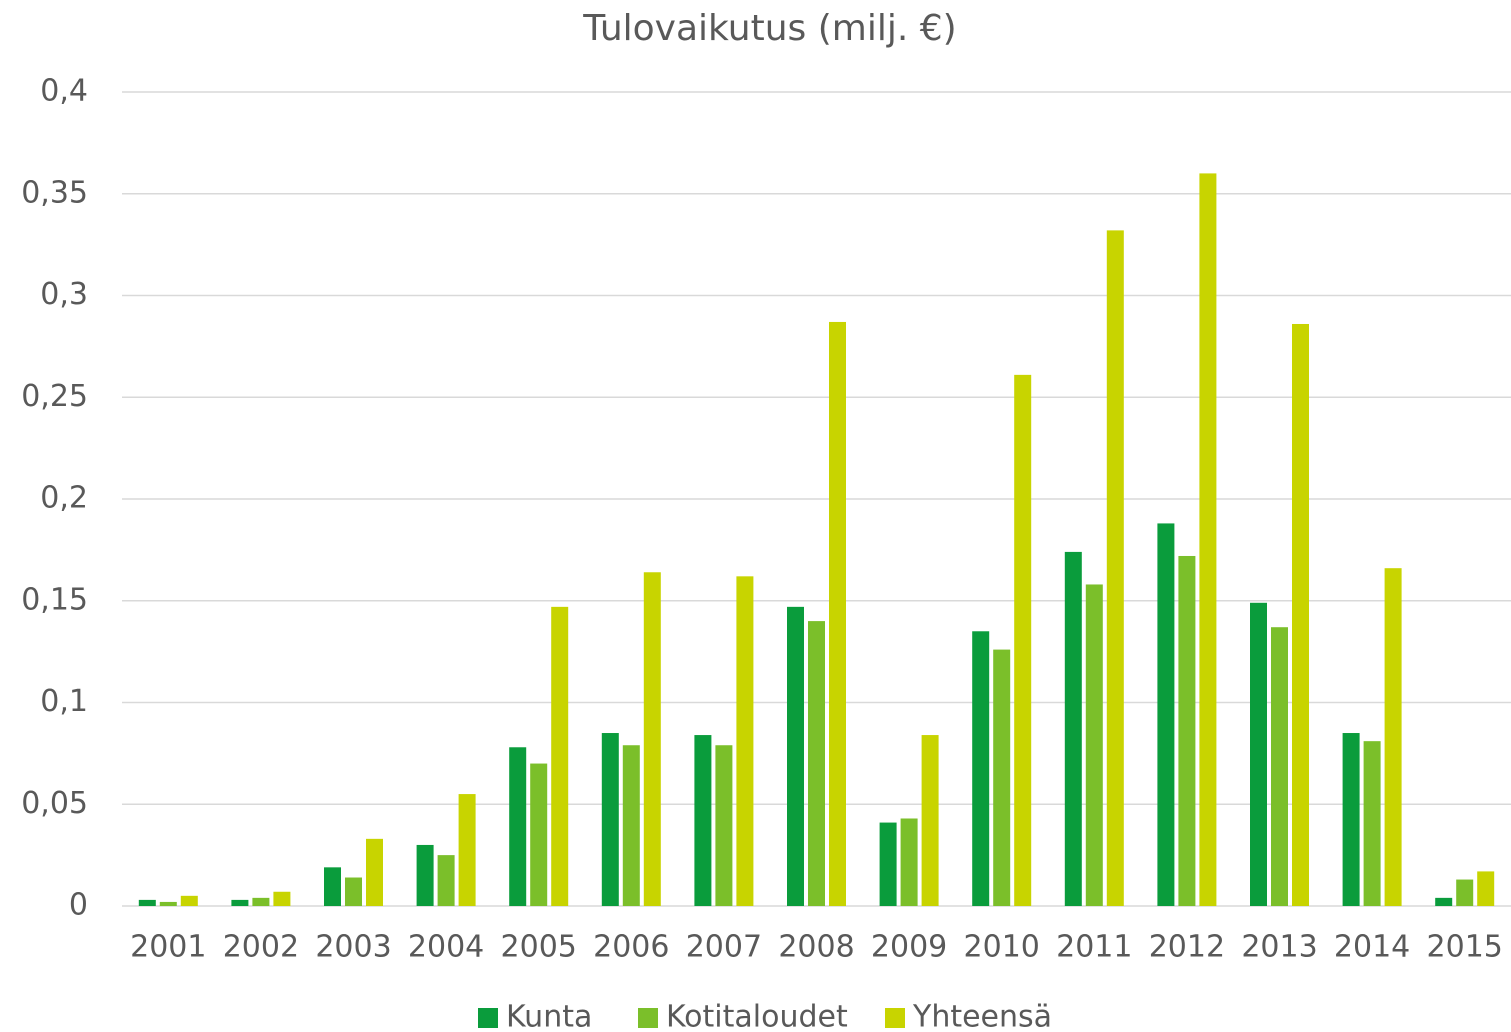  Describe the element at coordinates (724, 947) in the screenshot. I see `x-tick-label: 2007` at that location.